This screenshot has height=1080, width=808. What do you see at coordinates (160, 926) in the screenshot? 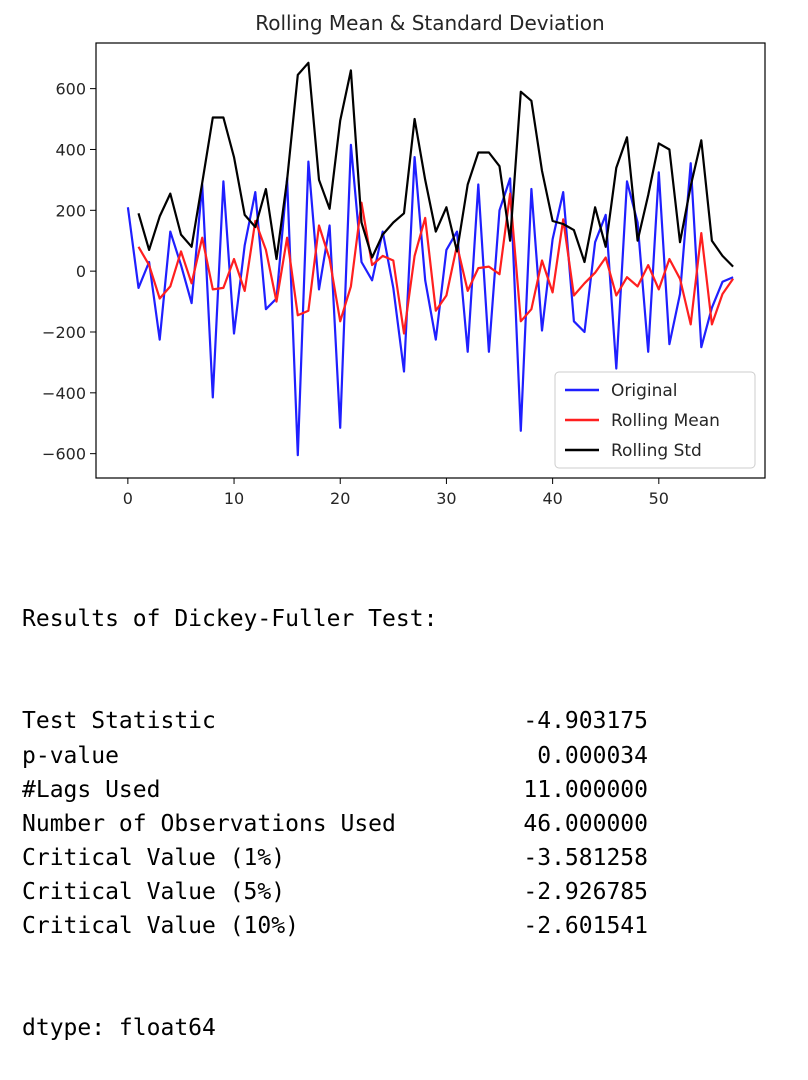
I see `df-row-label: Critical Value (10%)` at bounding box center [160, 926].